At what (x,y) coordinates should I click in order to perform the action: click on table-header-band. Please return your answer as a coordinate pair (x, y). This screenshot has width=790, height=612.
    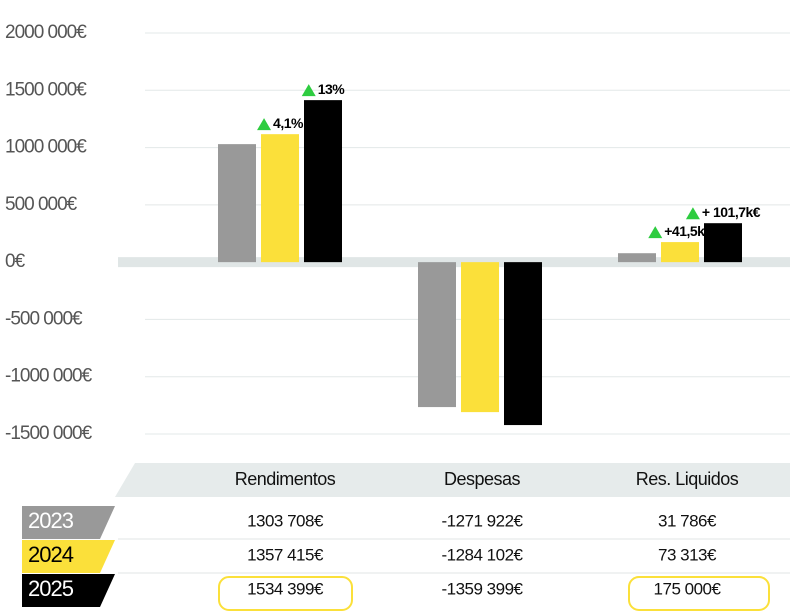
    Looking at the image, I should click on (452, 480).